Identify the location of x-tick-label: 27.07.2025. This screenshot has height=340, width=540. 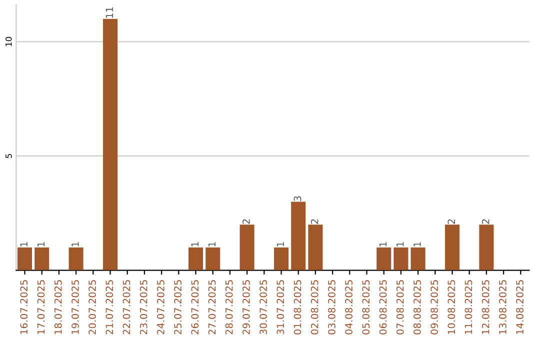
(212, 307).